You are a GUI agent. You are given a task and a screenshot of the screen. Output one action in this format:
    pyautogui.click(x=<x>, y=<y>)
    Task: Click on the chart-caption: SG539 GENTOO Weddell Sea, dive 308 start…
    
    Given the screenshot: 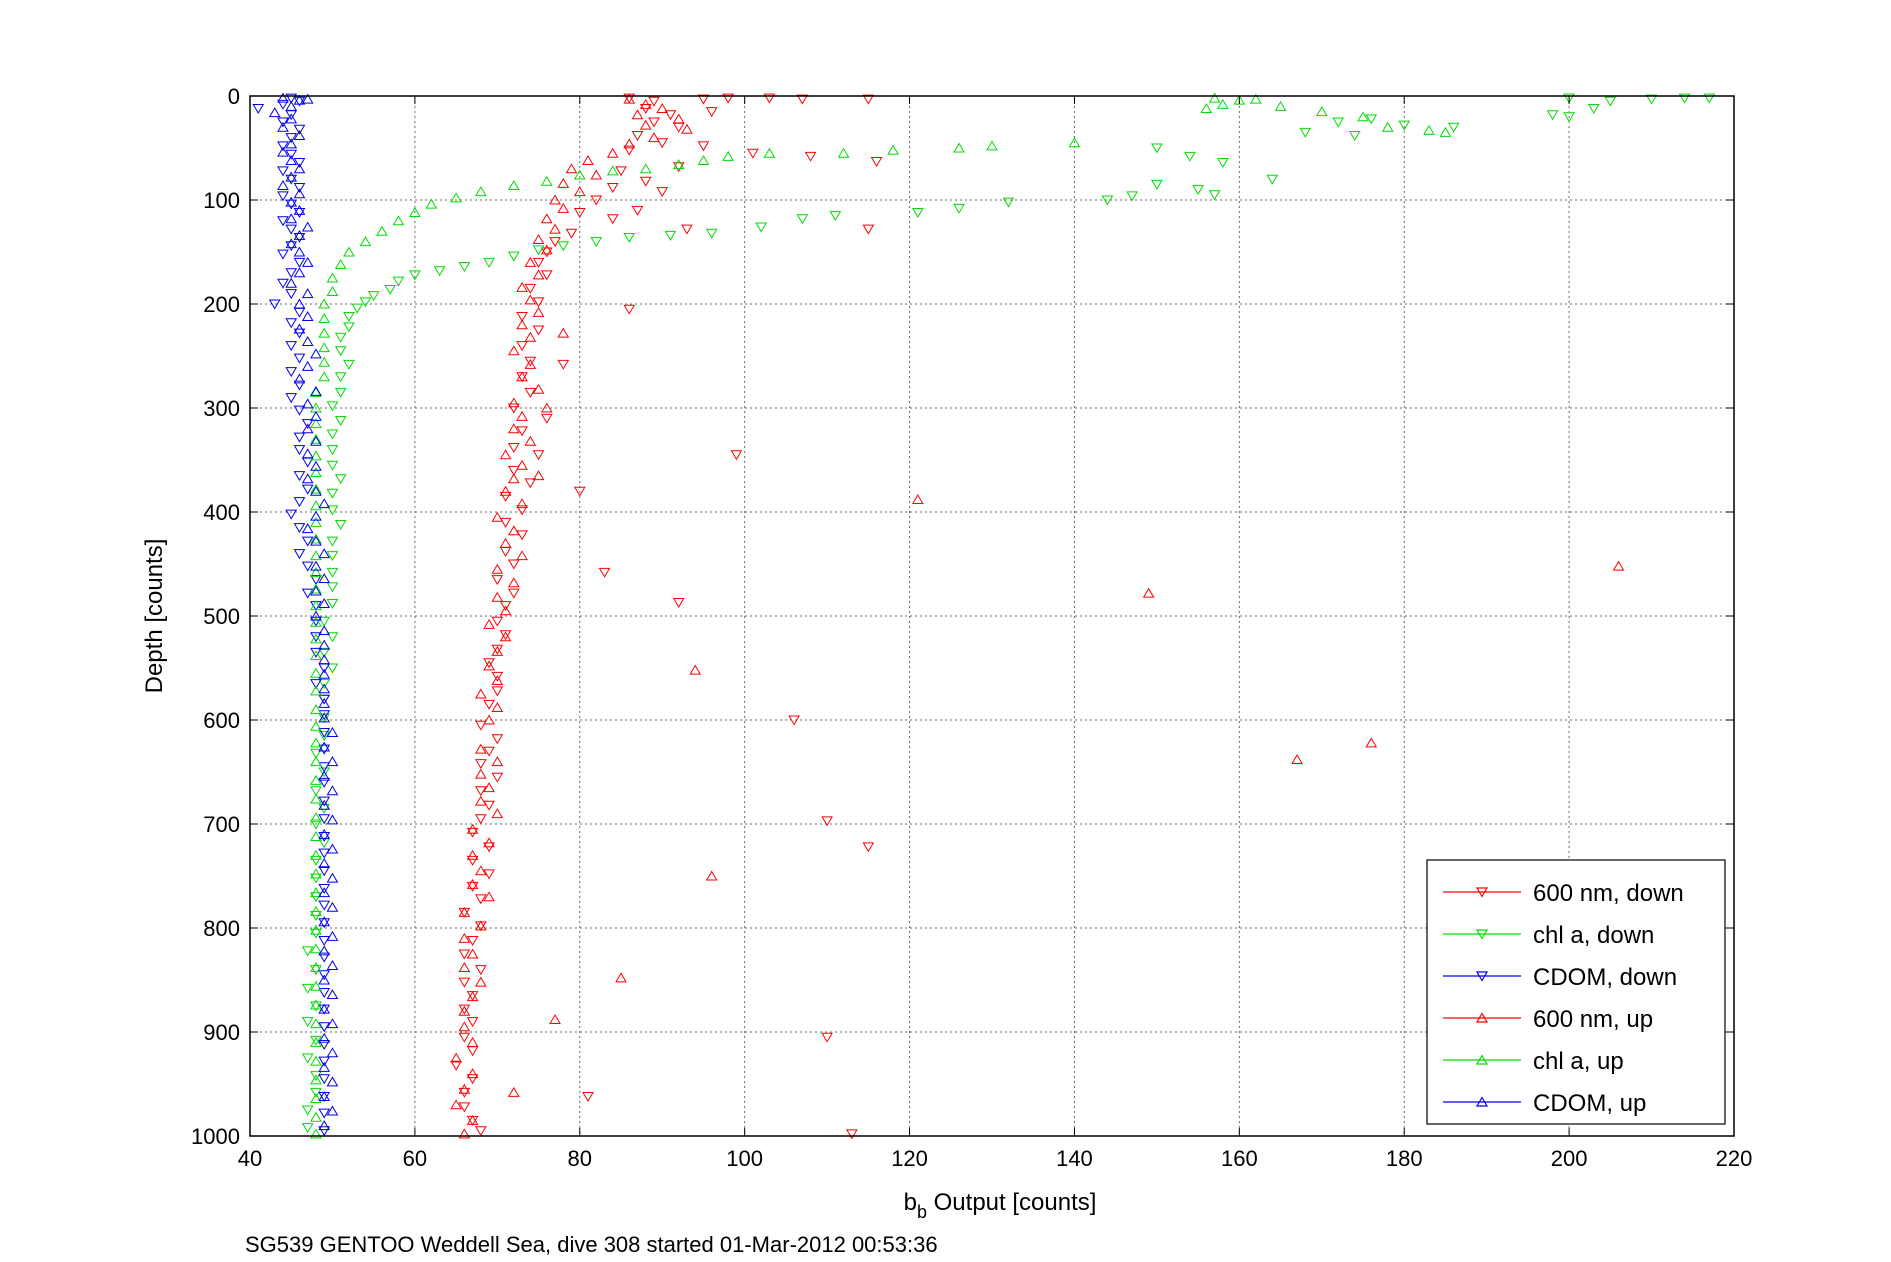 What is the action you would take?
    pyautogui.click(x=591, y=1244)
    